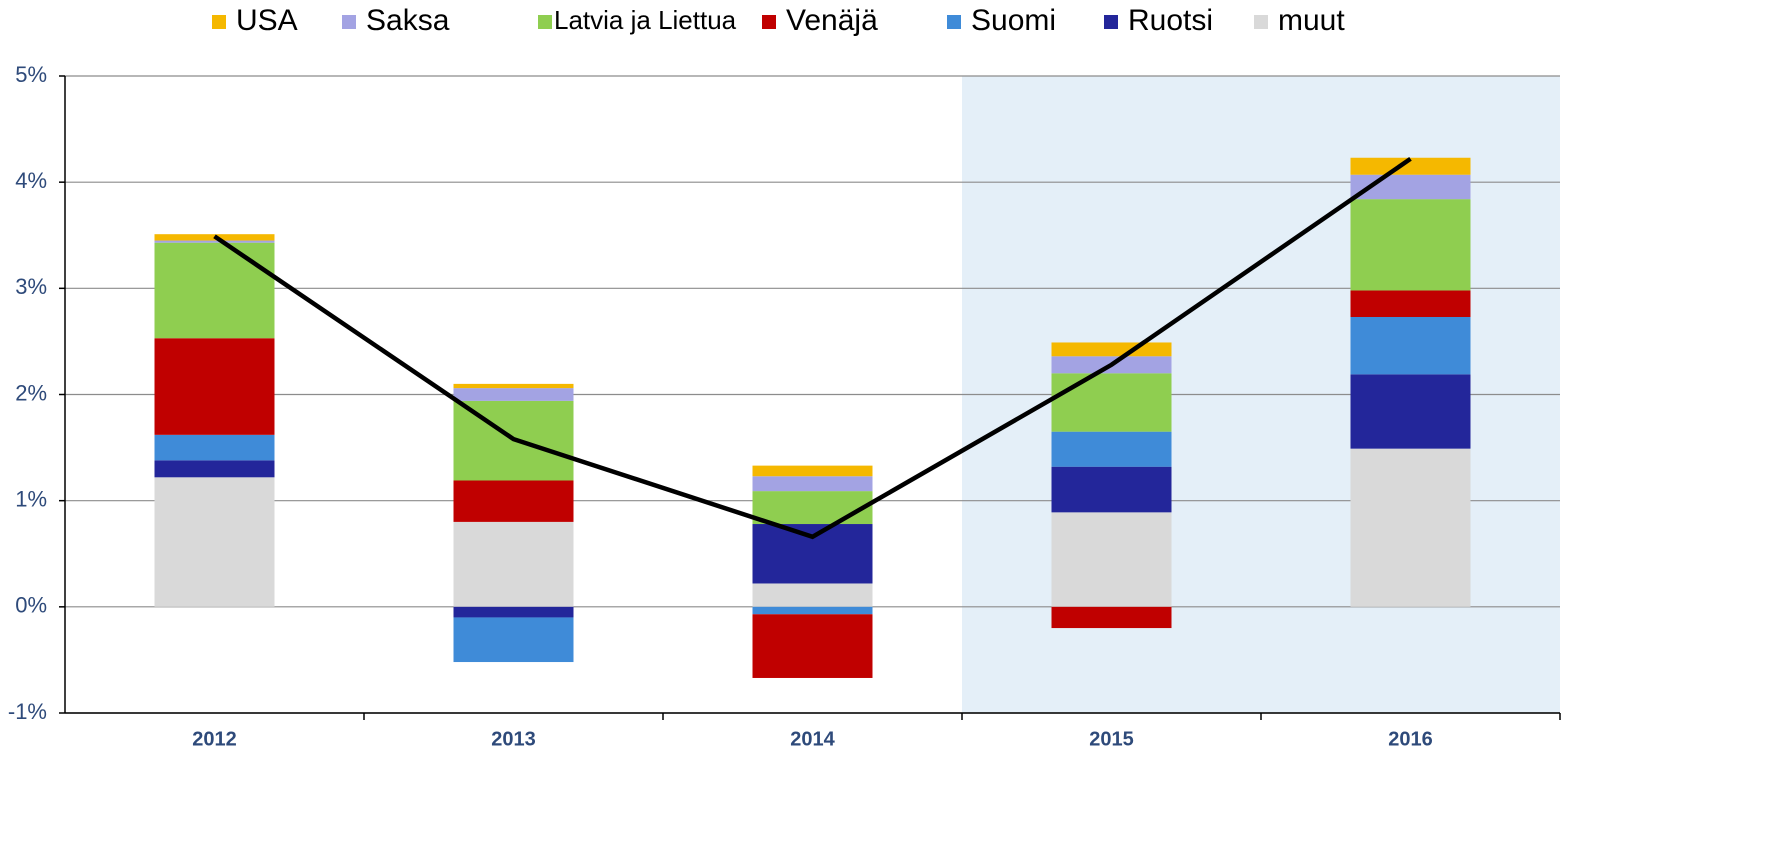  I want to click on y-tick-label: 4%, so click(31, 180).